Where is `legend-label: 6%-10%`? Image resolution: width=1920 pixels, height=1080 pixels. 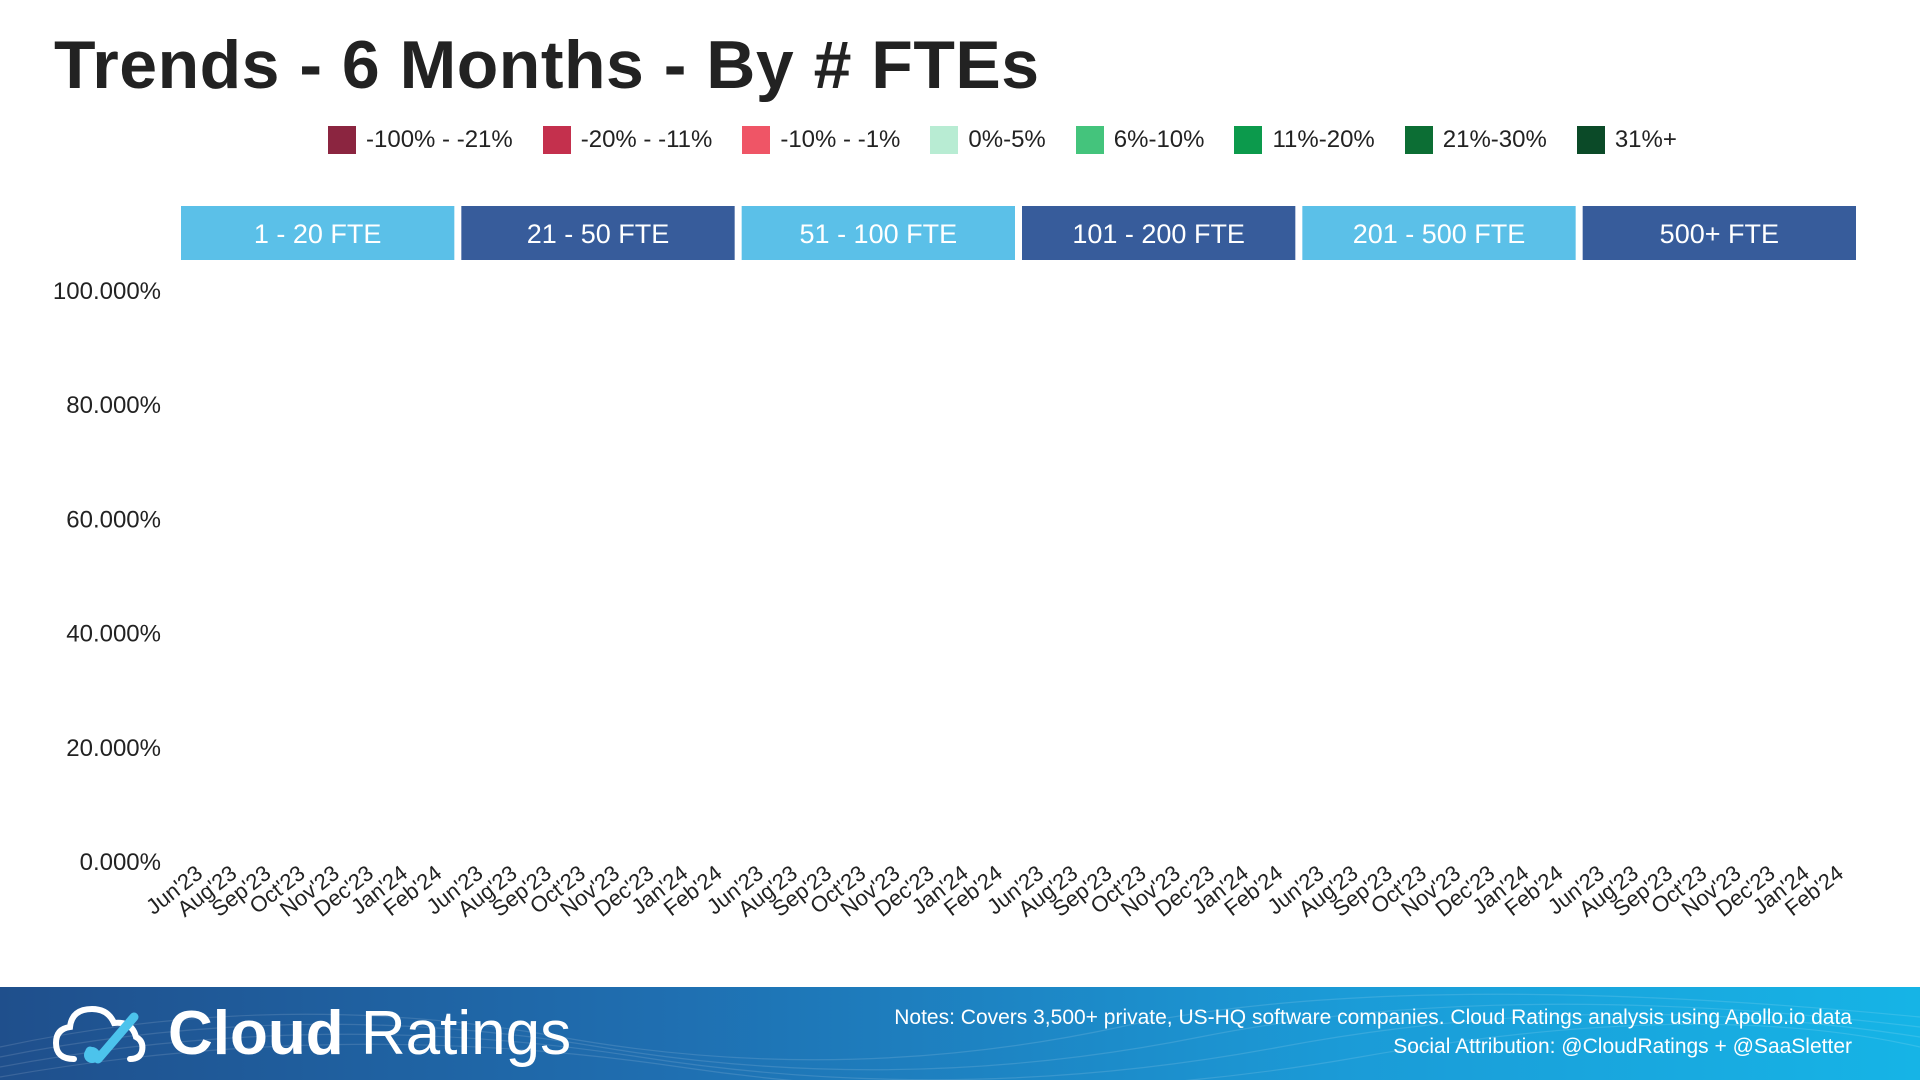 legend-label: 6%-10% is located at coordinates (1159, 139).